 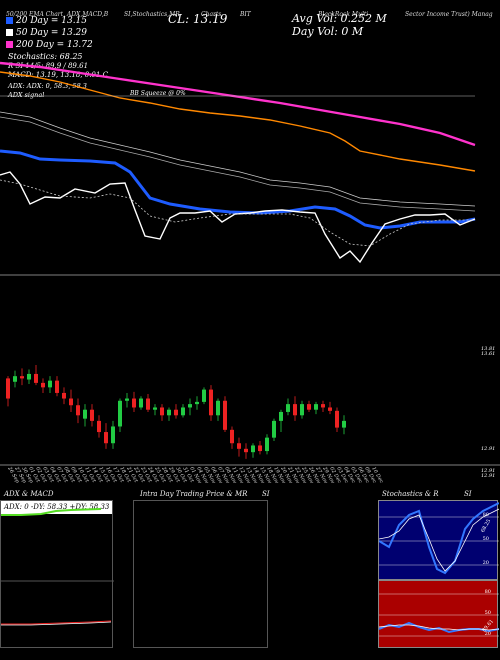 I want to click on dma50-inner-line, so click(x=238, y=164).